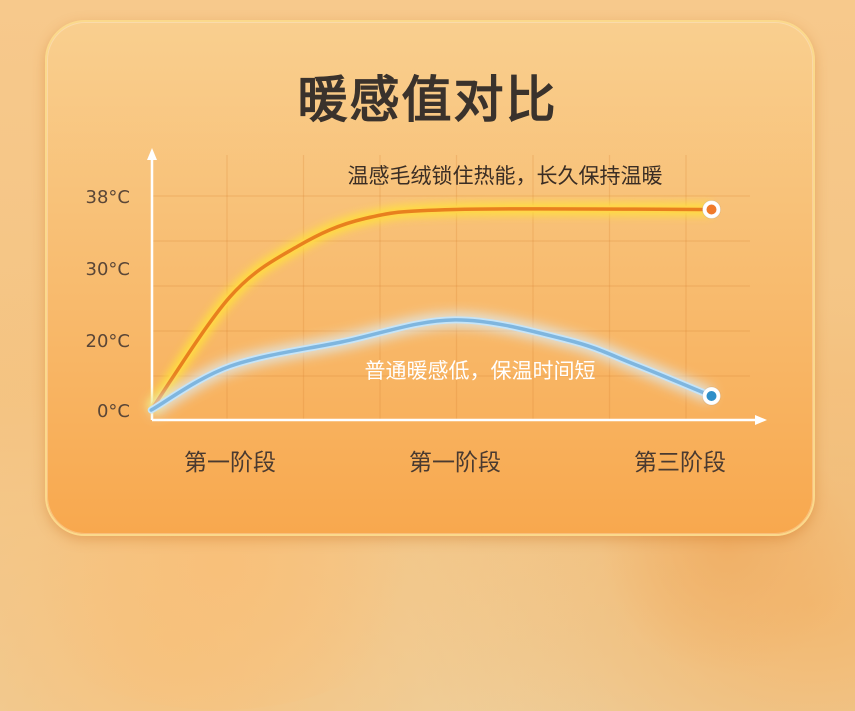 This screenshot has width=855, height=711. What do you see at coordinates (761, 420) in the screenshot?
I see `x-axis-arrow-icon` at bounding box center [761, 420].